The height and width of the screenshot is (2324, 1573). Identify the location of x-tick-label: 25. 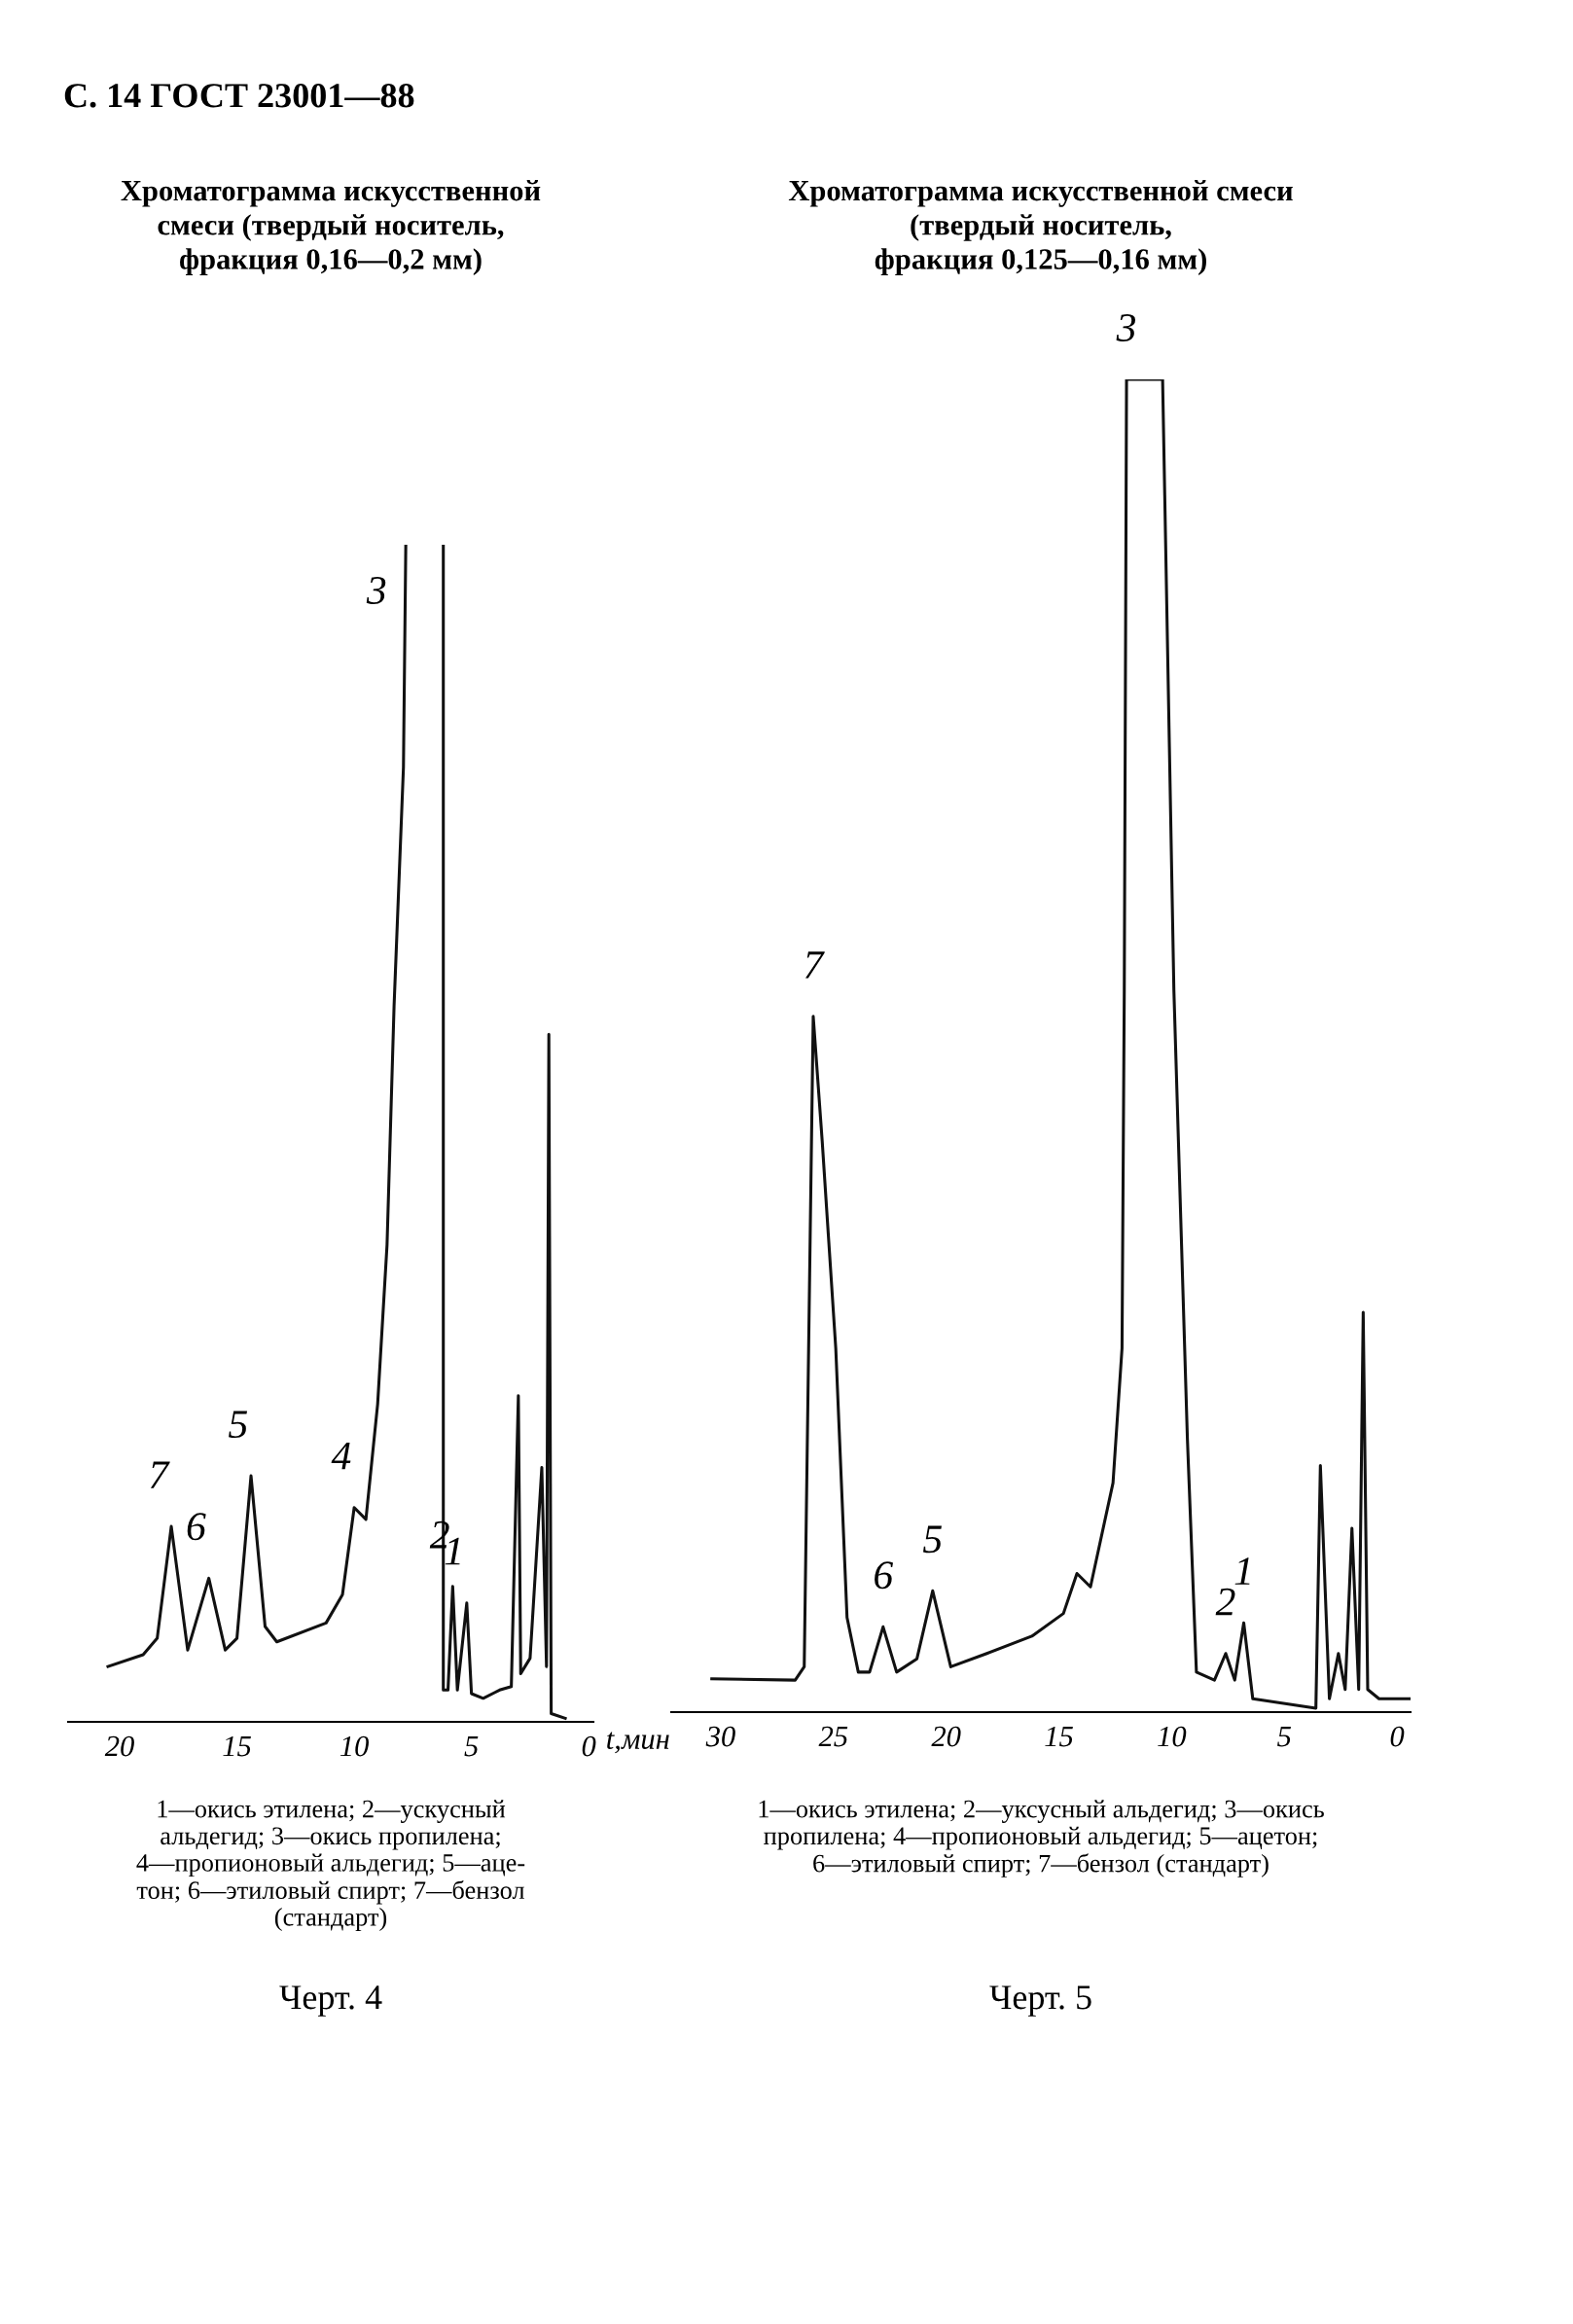
(833, 1736).